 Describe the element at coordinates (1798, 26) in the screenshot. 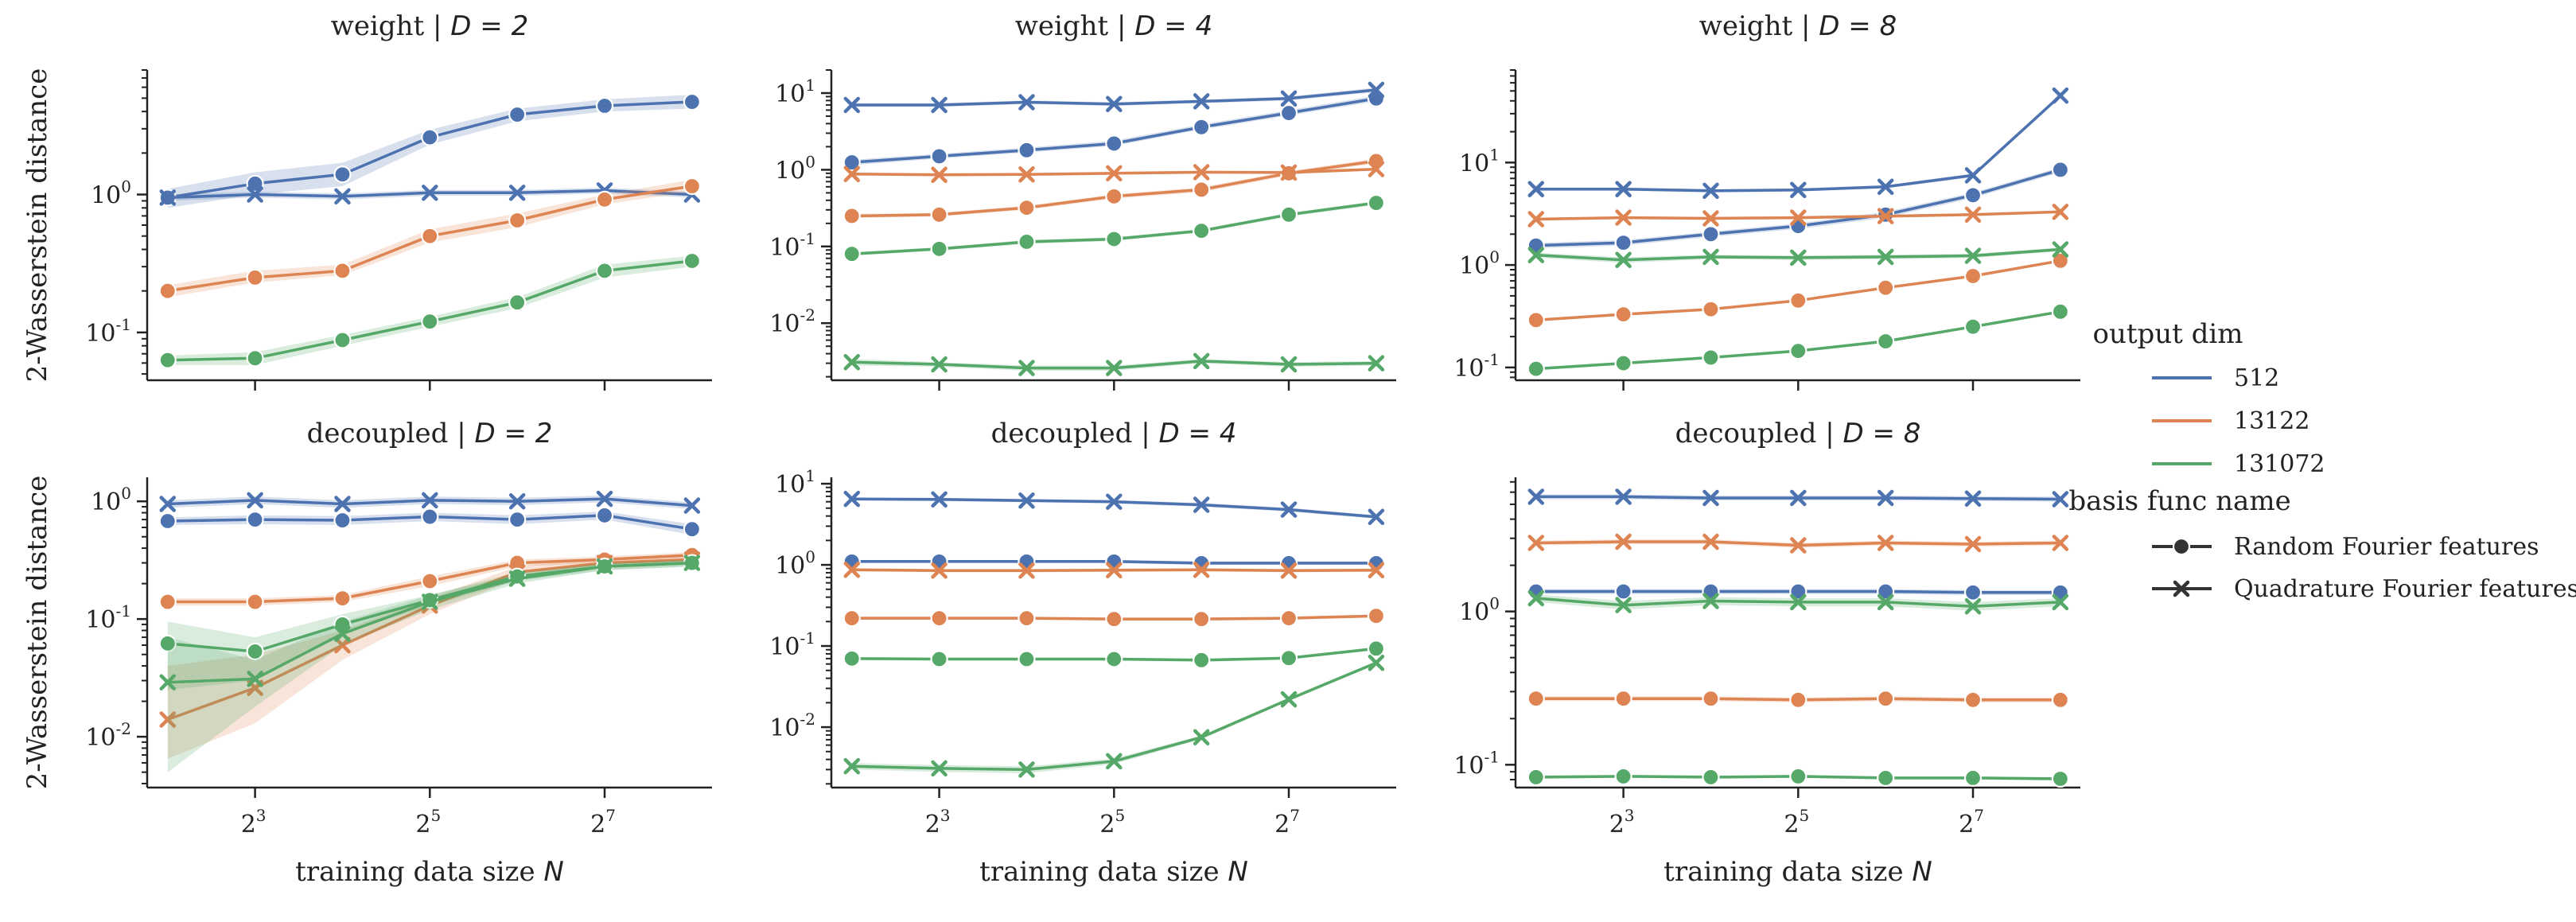

I see `panel-title: weight | D = 8` at that location.